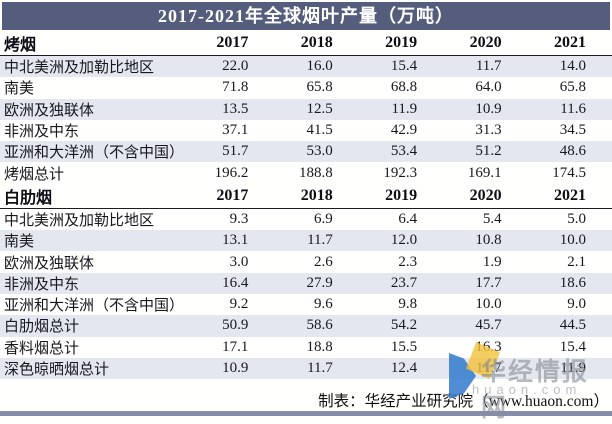 This screenshot has width=612, height=424. Describe the element at coordinates (488, 240) in the screenshot. I see `value-cell: 10.8` at that location.